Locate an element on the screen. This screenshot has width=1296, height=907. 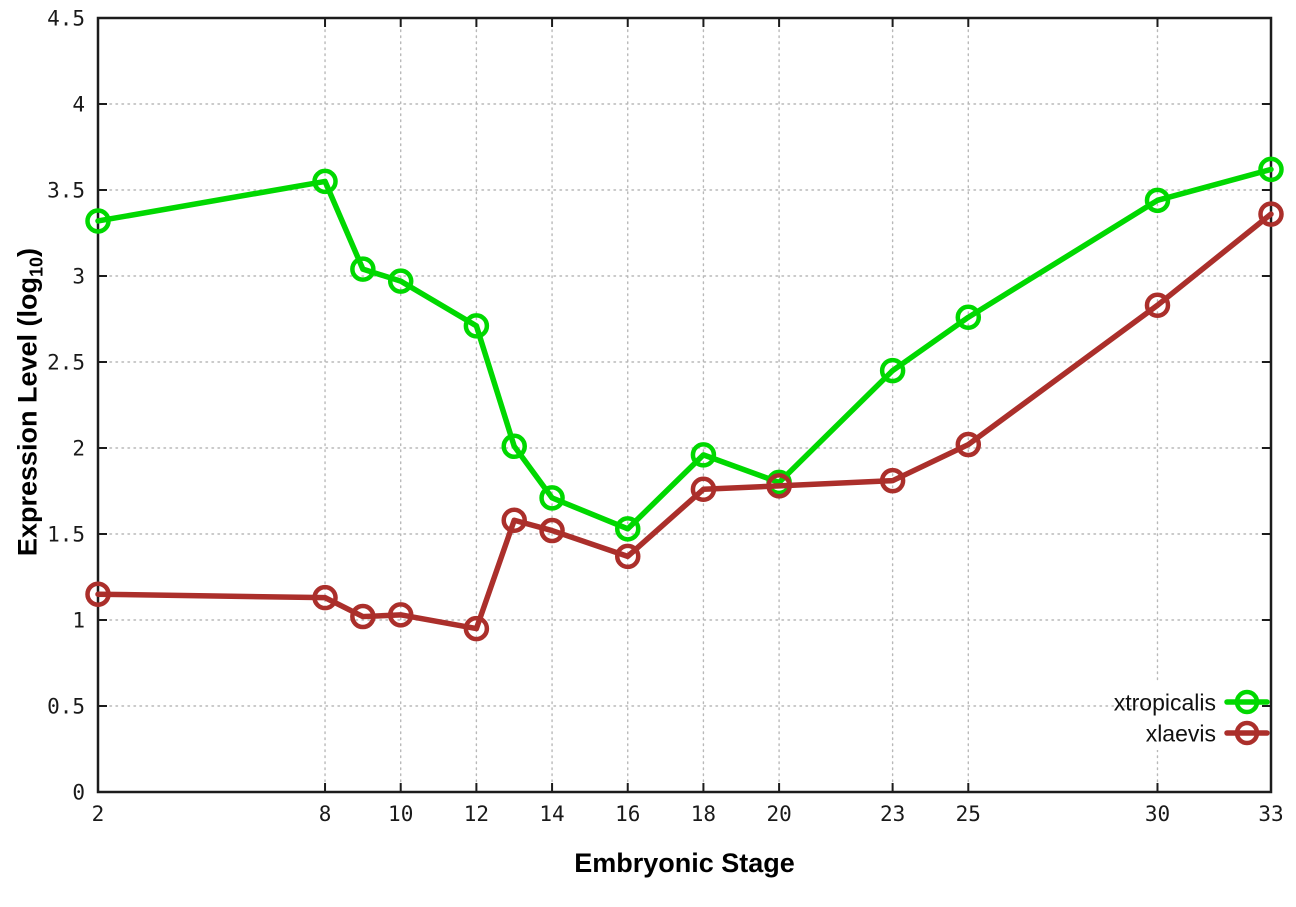
y-axis-title-text: Expression Level (log is located at coordinates (27, 416).